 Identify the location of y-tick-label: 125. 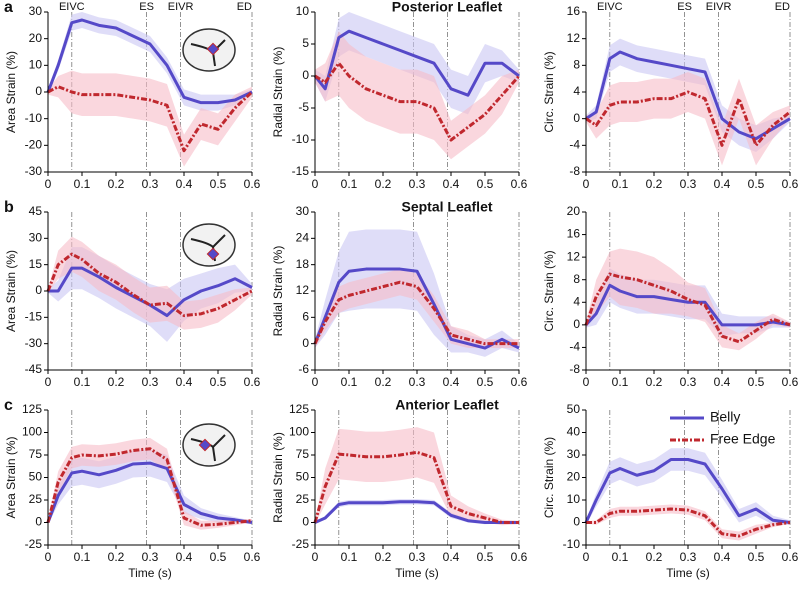
(299, 409).